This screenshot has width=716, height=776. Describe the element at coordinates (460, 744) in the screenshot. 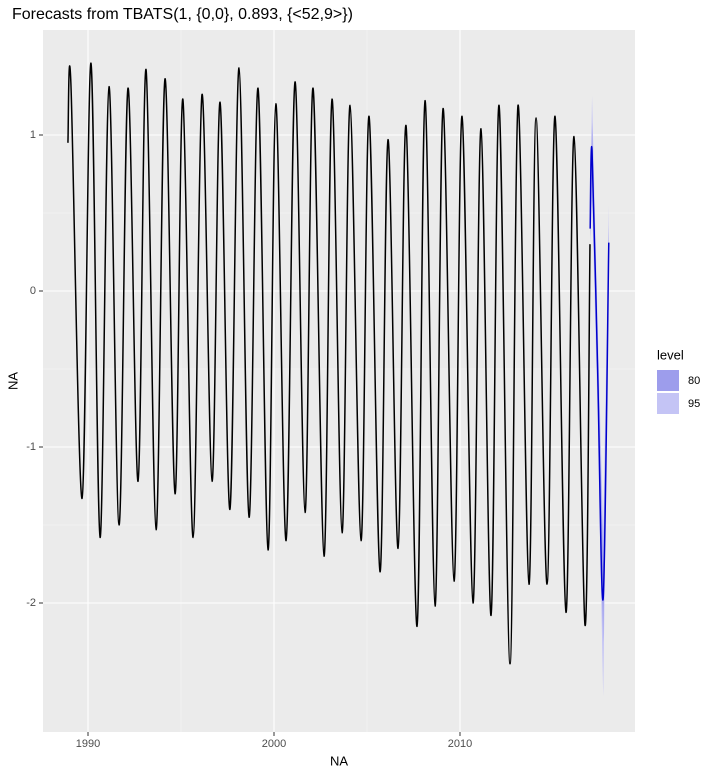

I see `x-tick-label: 2010` at that location.